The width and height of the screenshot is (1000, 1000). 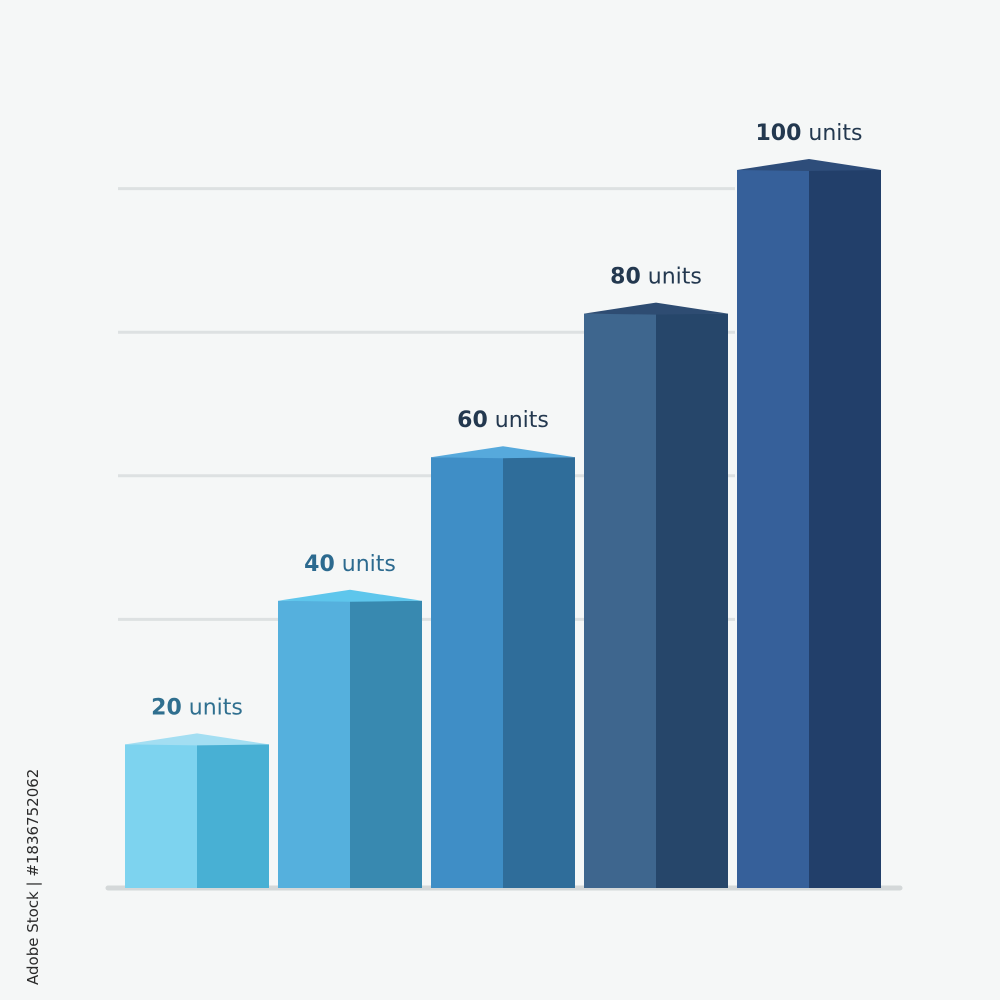 What do you see at coordinates (319, 564) in the screenshot?
I see `data-label-number: 40` at bounding box center [319, 564].